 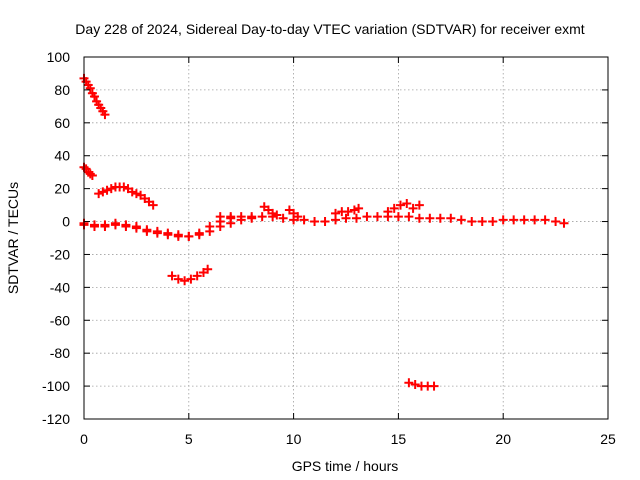 I want to click on y-tick-label: -20, so click(x=60, y=254).